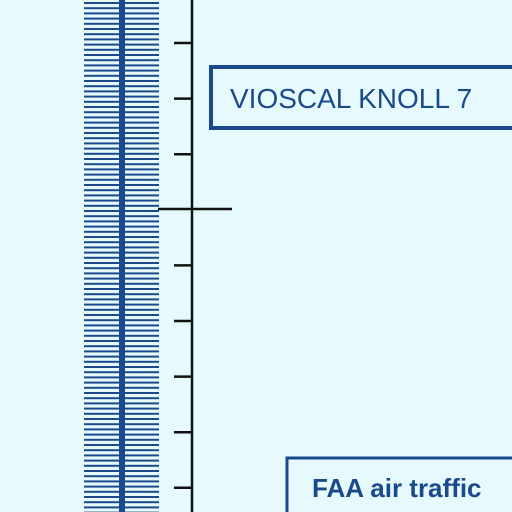 The image size is (512, 512). What do you see at coordinates (195, 256) in the screenshot?
I see `latitude-scale` at bounding box center [195, 256].